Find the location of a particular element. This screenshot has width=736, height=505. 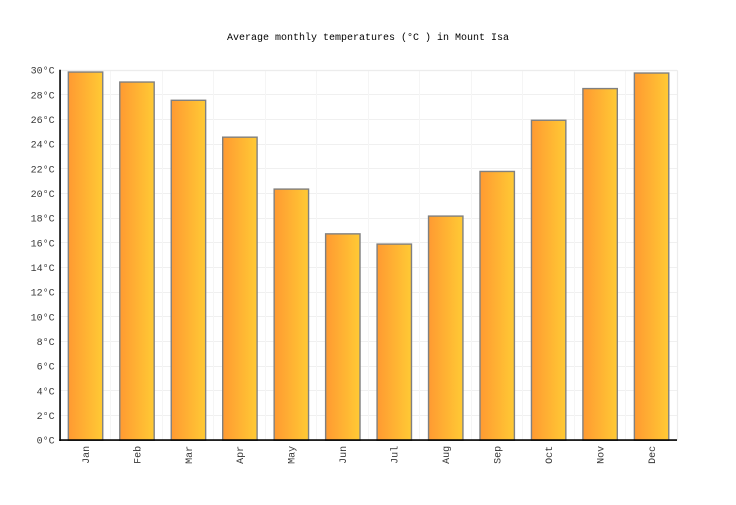

svg-text: 2°C is located at coordinates (46, 417).